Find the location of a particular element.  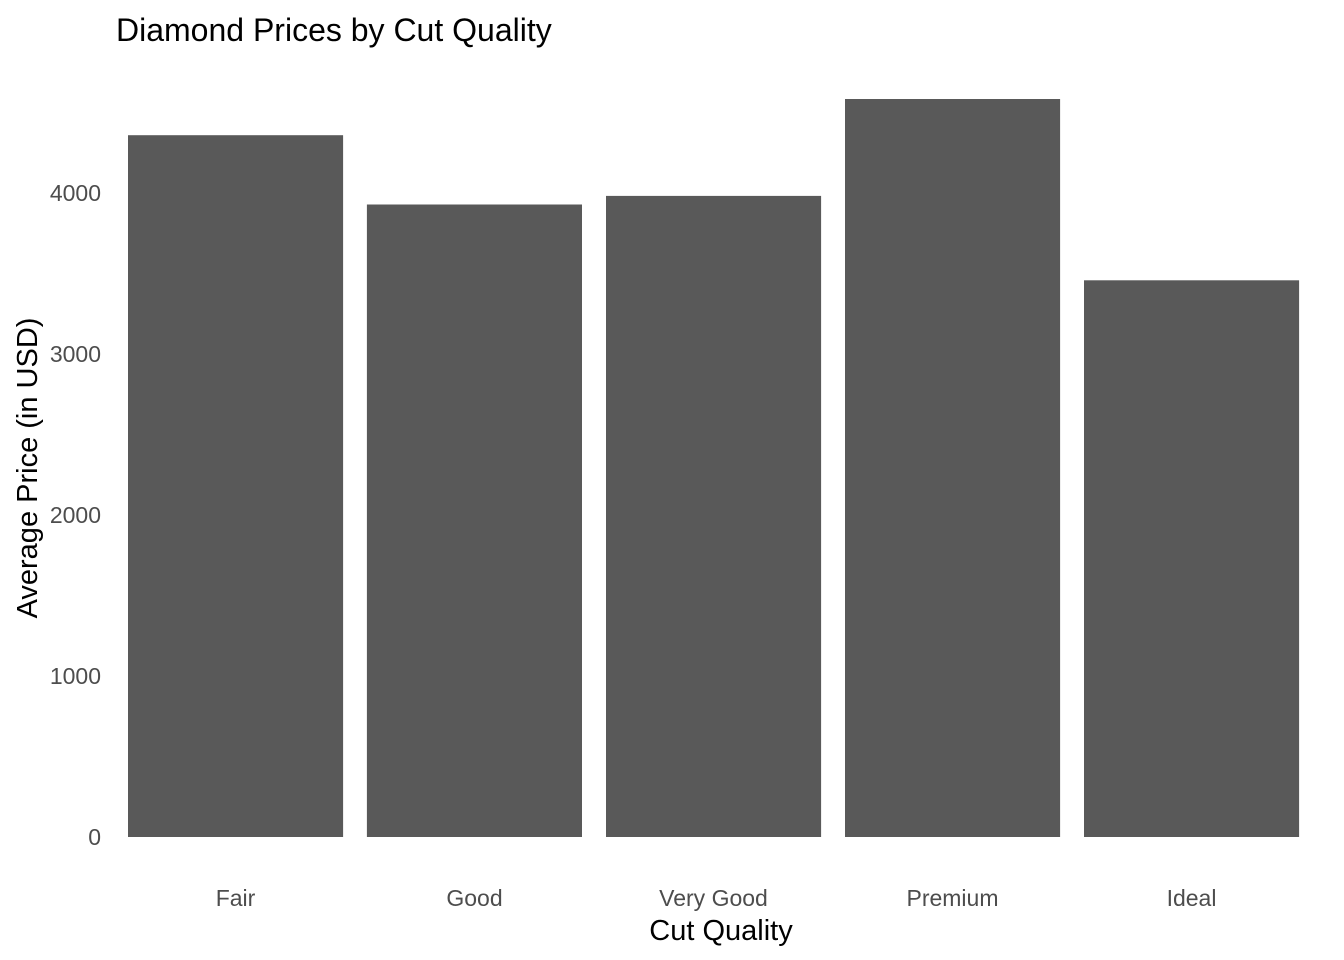

bar-fair is located at coordinates (236, 486).